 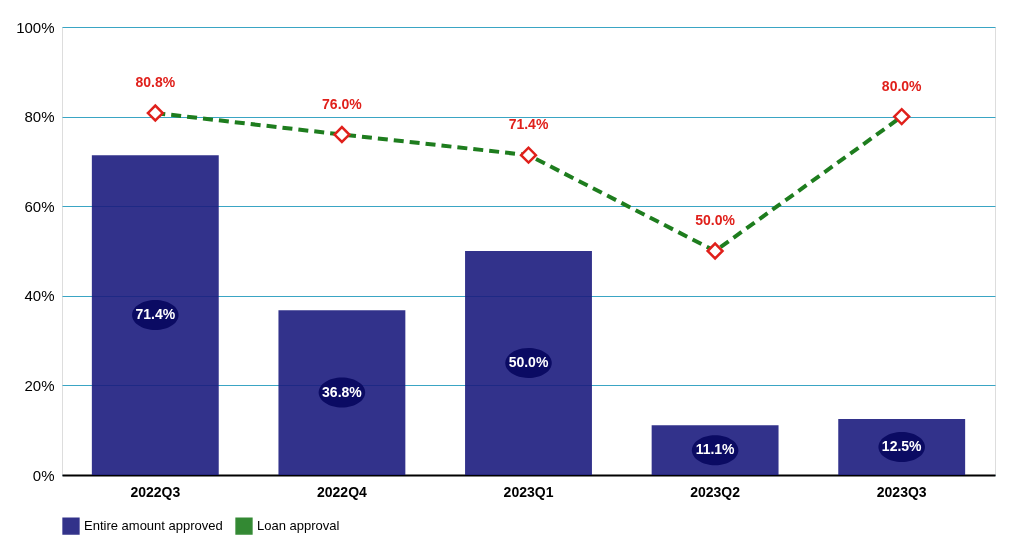 I want to click on y-tick-label: 60%, so click(x=39, y=206).